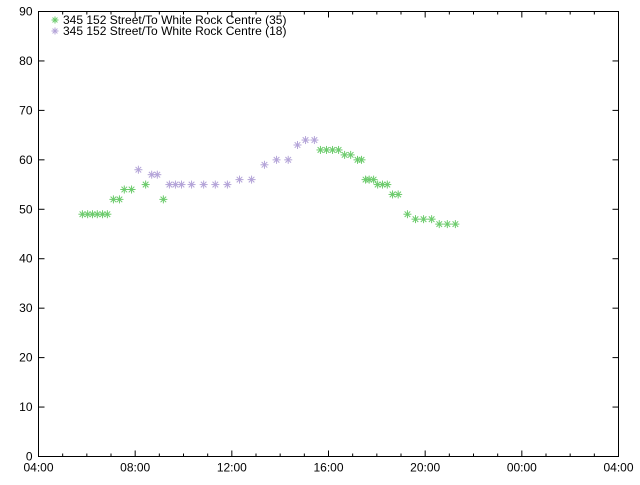 Image resolution: width=640 pixels, height=485 pixels. What do you see at coordinates (26, 160) in the screenshot?
I see `y-tick-label: 60` at bounding box center [26, 160].